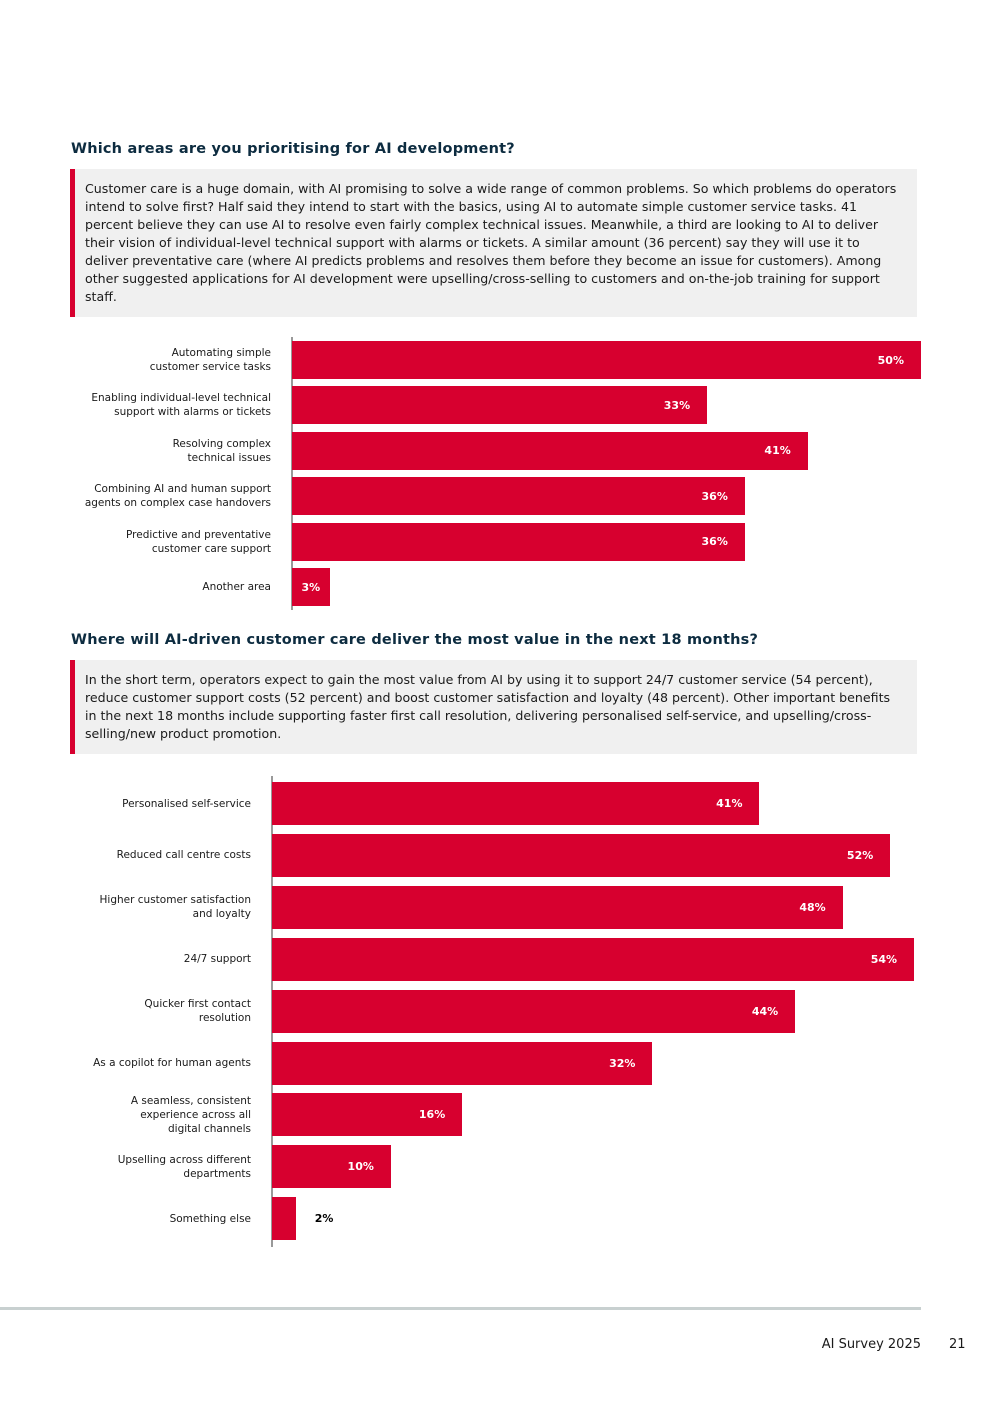 Image resolution: width=992 pixels, height=1403 pixels. I want to click on value-label: 3%, so click(311, 587).